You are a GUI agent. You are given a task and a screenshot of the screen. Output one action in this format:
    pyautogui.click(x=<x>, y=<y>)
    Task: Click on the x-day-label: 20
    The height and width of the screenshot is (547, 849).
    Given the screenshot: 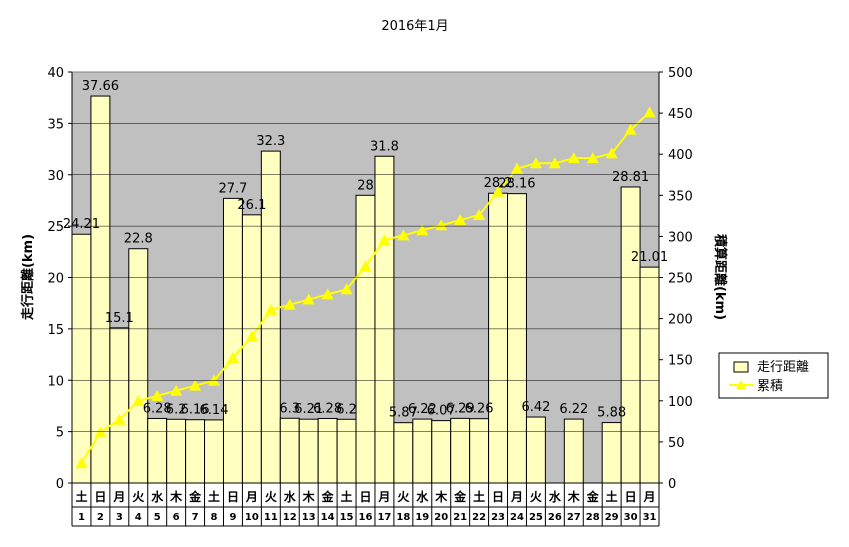 What is the action you would take?
    pyautogui.click(x=441, y=517)
    